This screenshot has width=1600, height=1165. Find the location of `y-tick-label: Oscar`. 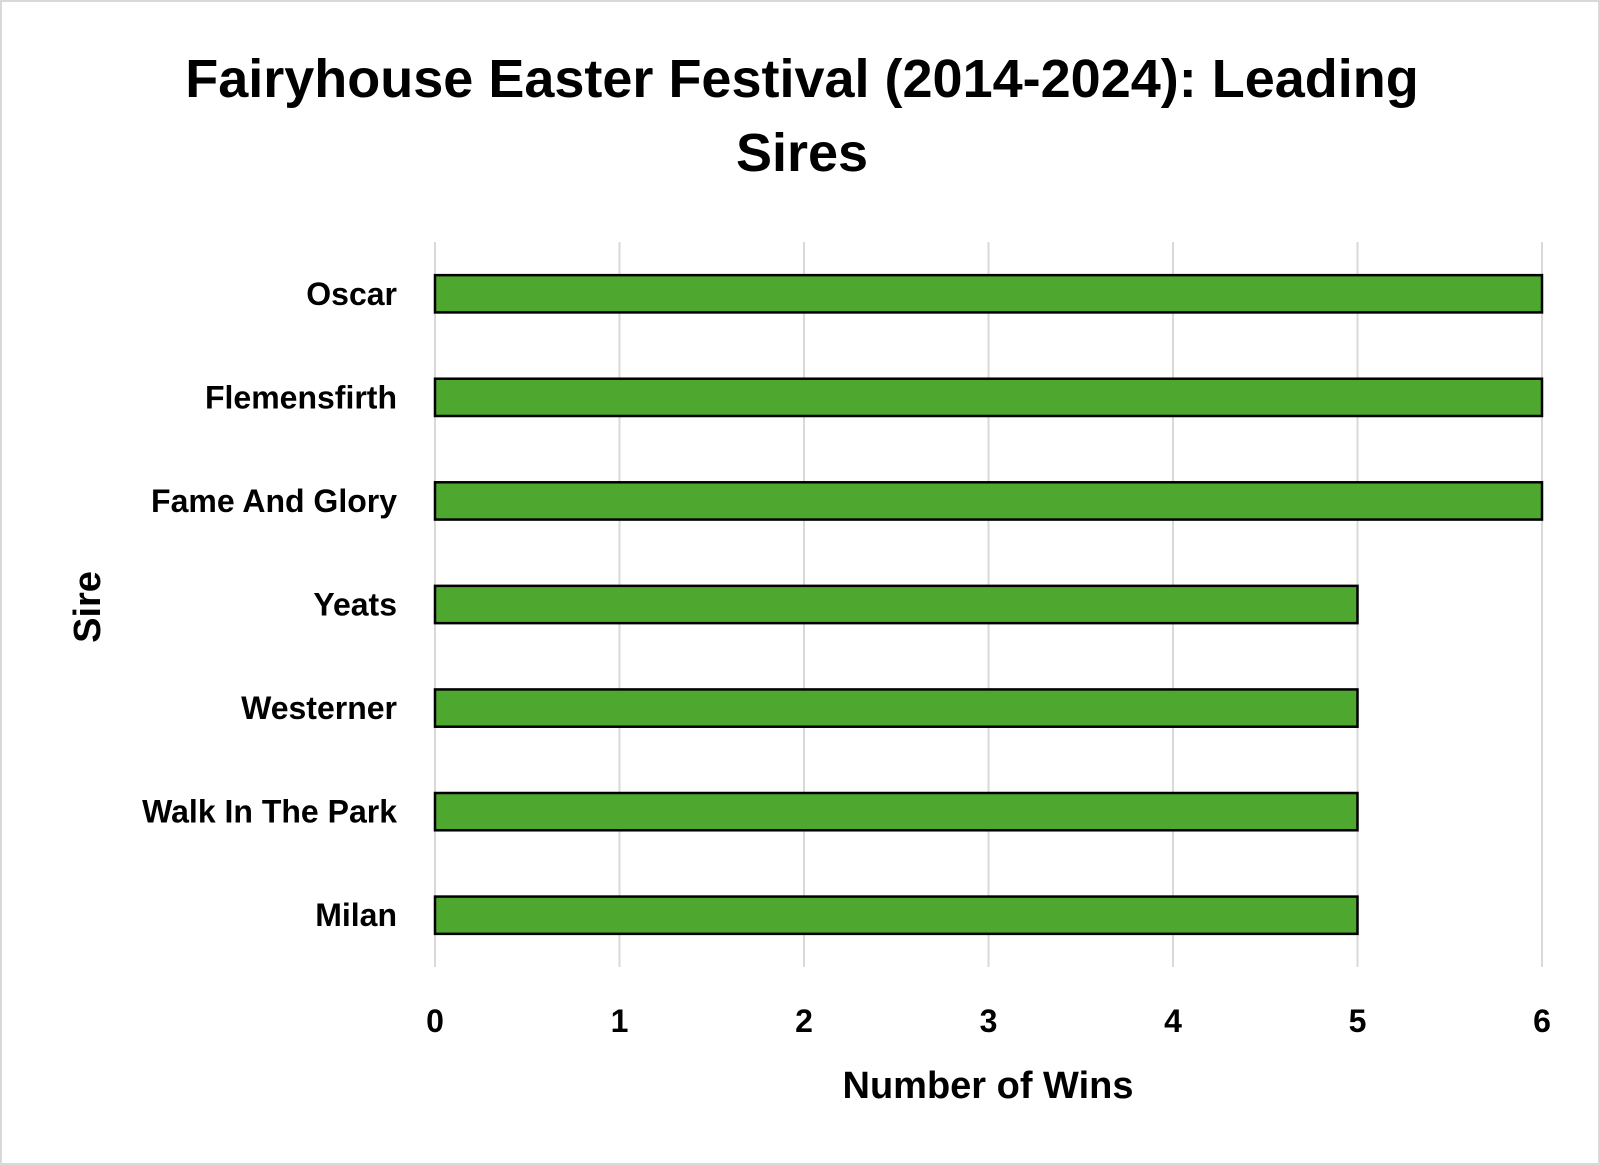

y-tick-label: Oscar is located at coordinates (351, 294).